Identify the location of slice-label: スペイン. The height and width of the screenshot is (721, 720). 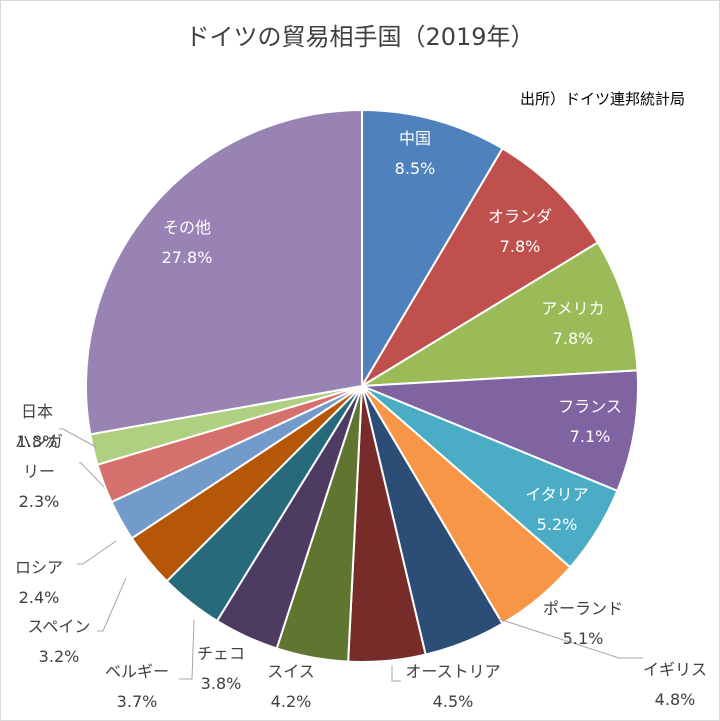
(59, 626).